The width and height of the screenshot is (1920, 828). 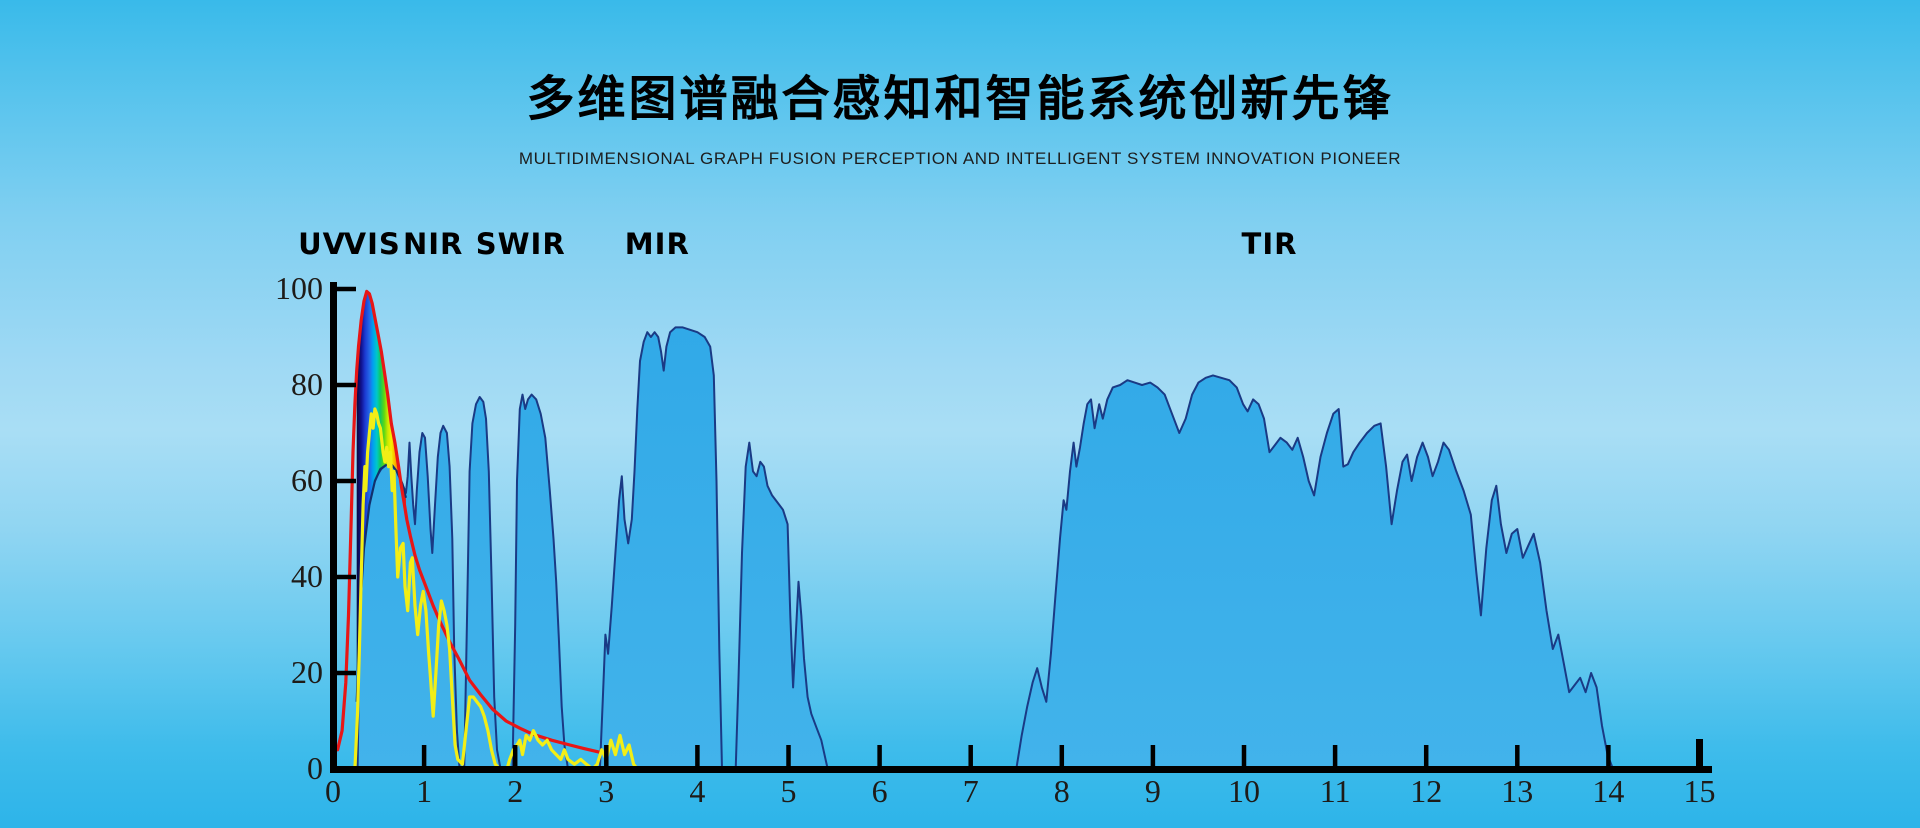 I want to click on x-tick-label: 9, so click(x=1153, y=791).